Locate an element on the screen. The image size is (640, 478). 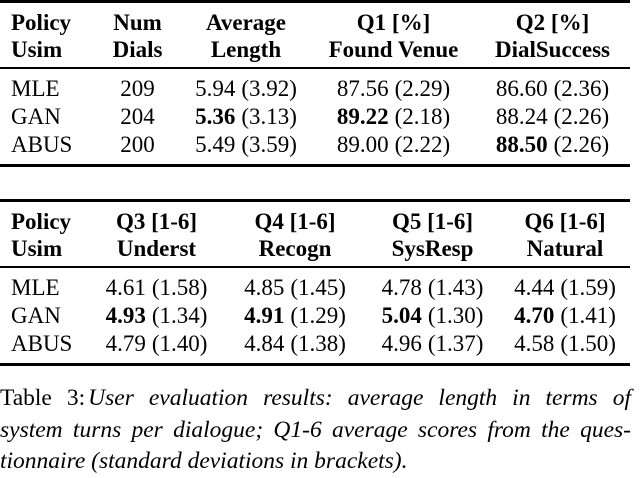
value: 5.04 is located at coordinates (401, 315).